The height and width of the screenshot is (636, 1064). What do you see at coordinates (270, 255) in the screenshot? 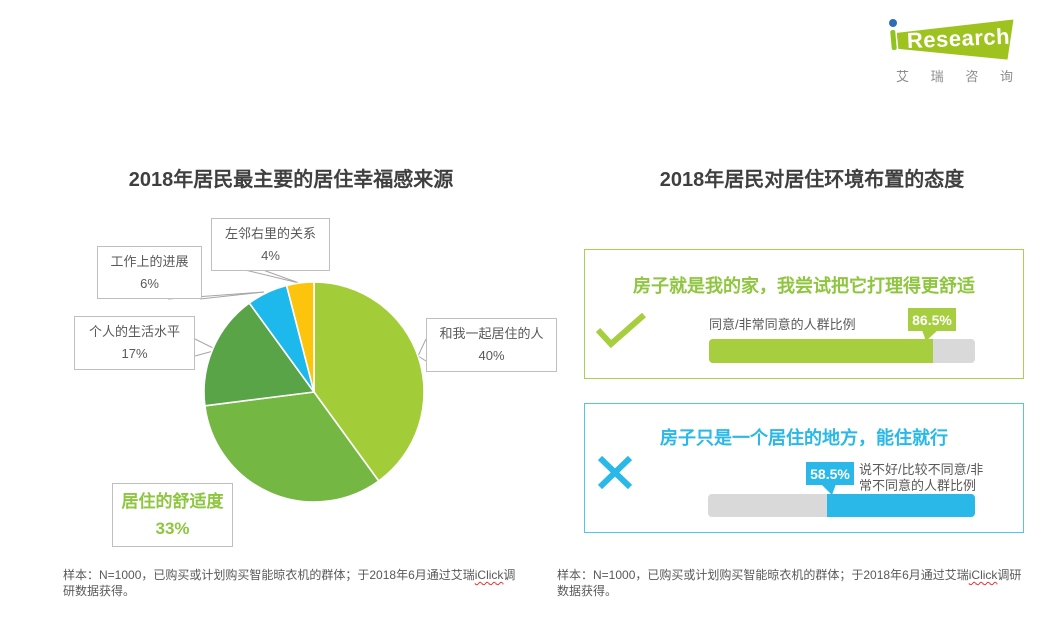
I see `callout-value: 4%` at bounding box center [270, 255].